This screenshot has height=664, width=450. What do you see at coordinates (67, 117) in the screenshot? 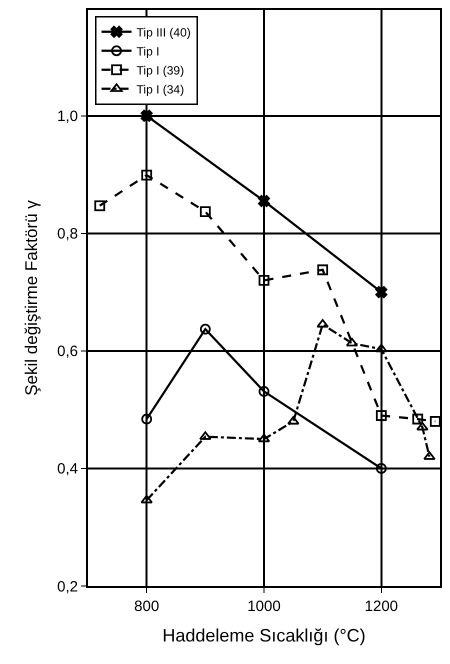
I see `y-tick-label: 1,0` at bounding box center [67, 117].